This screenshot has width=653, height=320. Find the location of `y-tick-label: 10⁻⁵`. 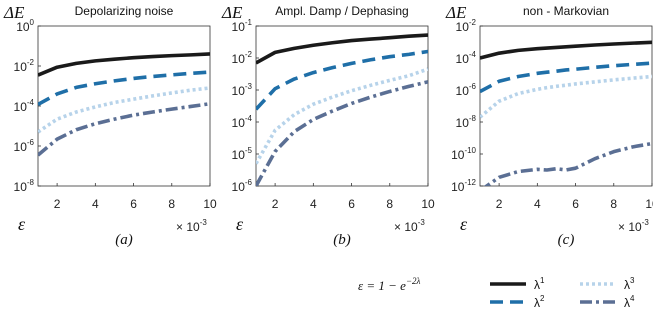

y-tick-label: 10⁻⁵ is located at coordinates (242, 154).